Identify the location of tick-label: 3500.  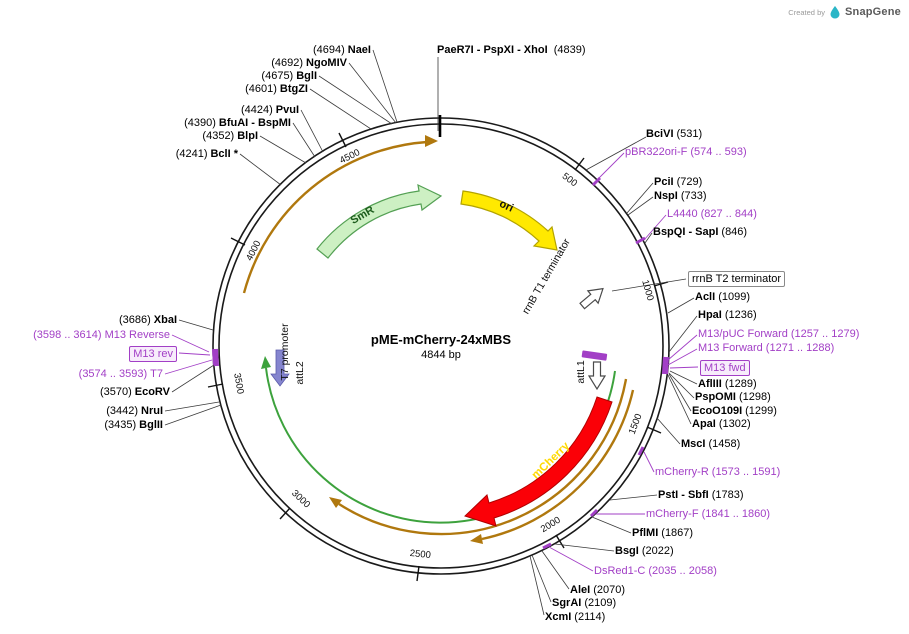
(238, 383).